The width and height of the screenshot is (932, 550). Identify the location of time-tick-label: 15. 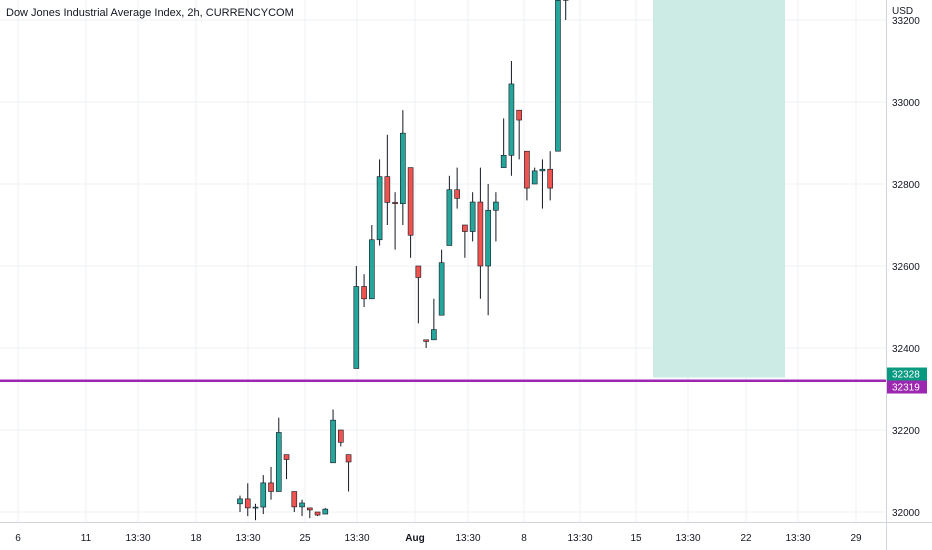
(636, 538).